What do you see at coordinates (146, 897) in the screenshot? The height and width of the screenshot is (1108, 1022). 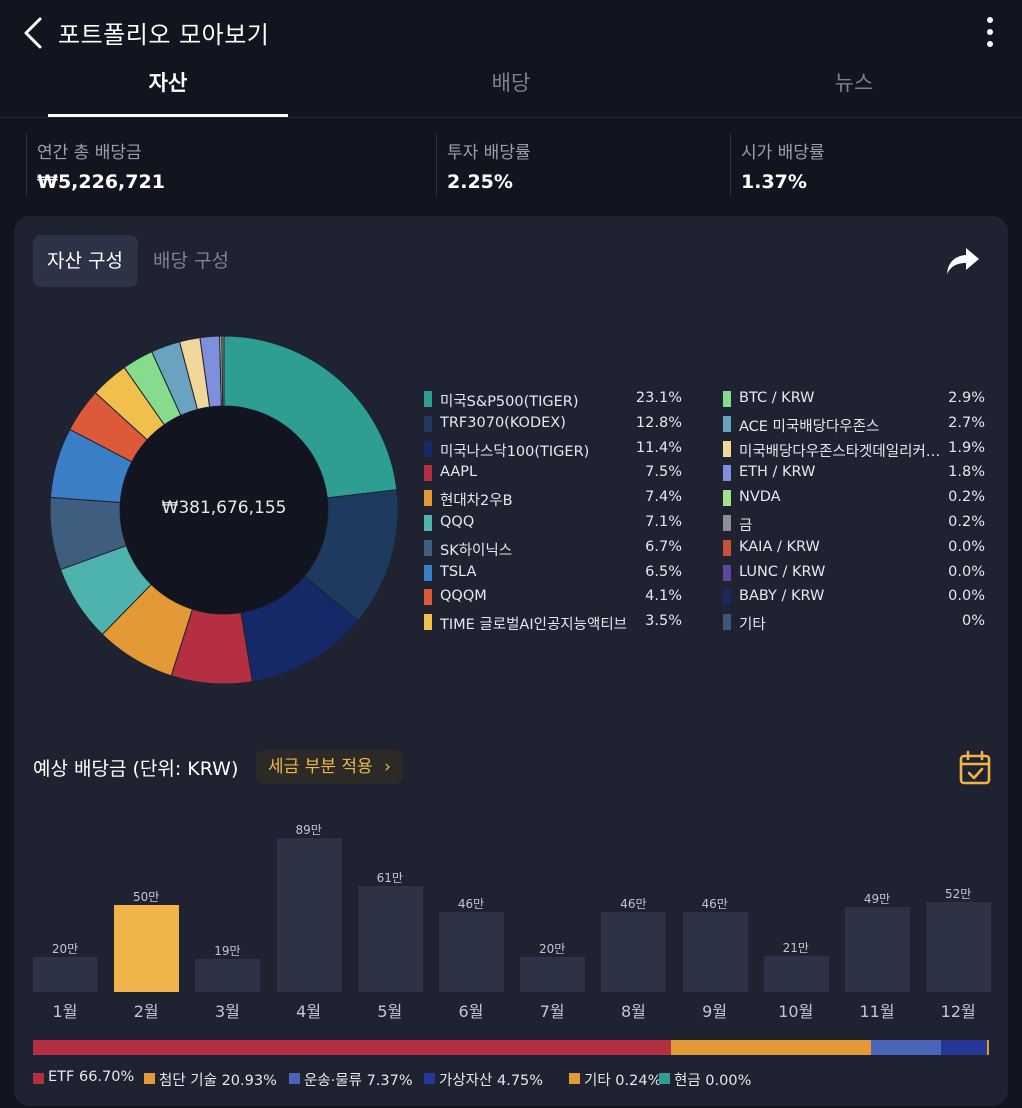 I see `bar-value-label: 50만` at bounding box center [146, 897].